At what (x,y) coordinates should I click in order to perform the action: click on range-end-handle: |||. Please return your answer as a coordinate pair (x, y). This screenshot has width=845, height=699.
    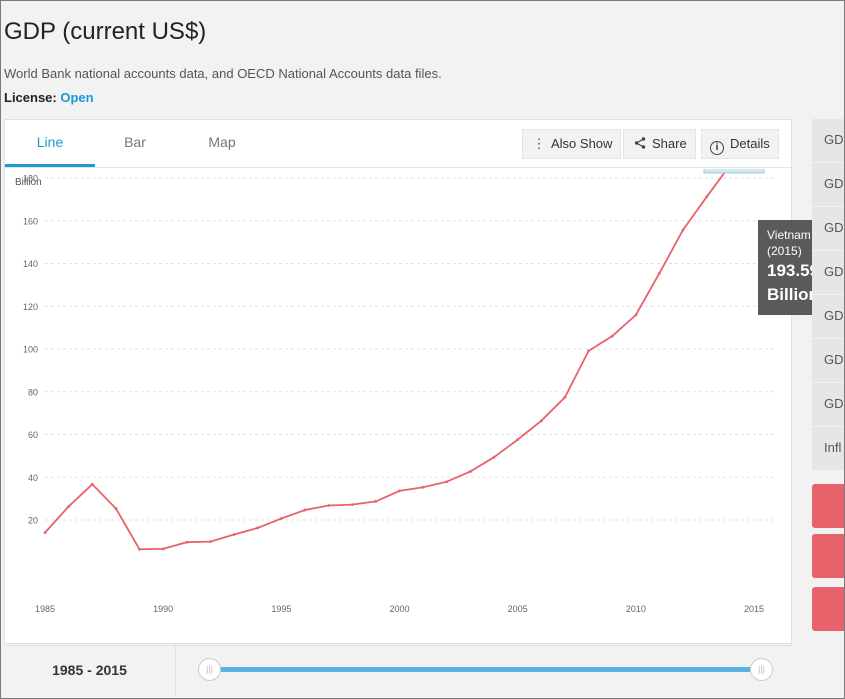
    Looking at the image, I should click on (761, 669).